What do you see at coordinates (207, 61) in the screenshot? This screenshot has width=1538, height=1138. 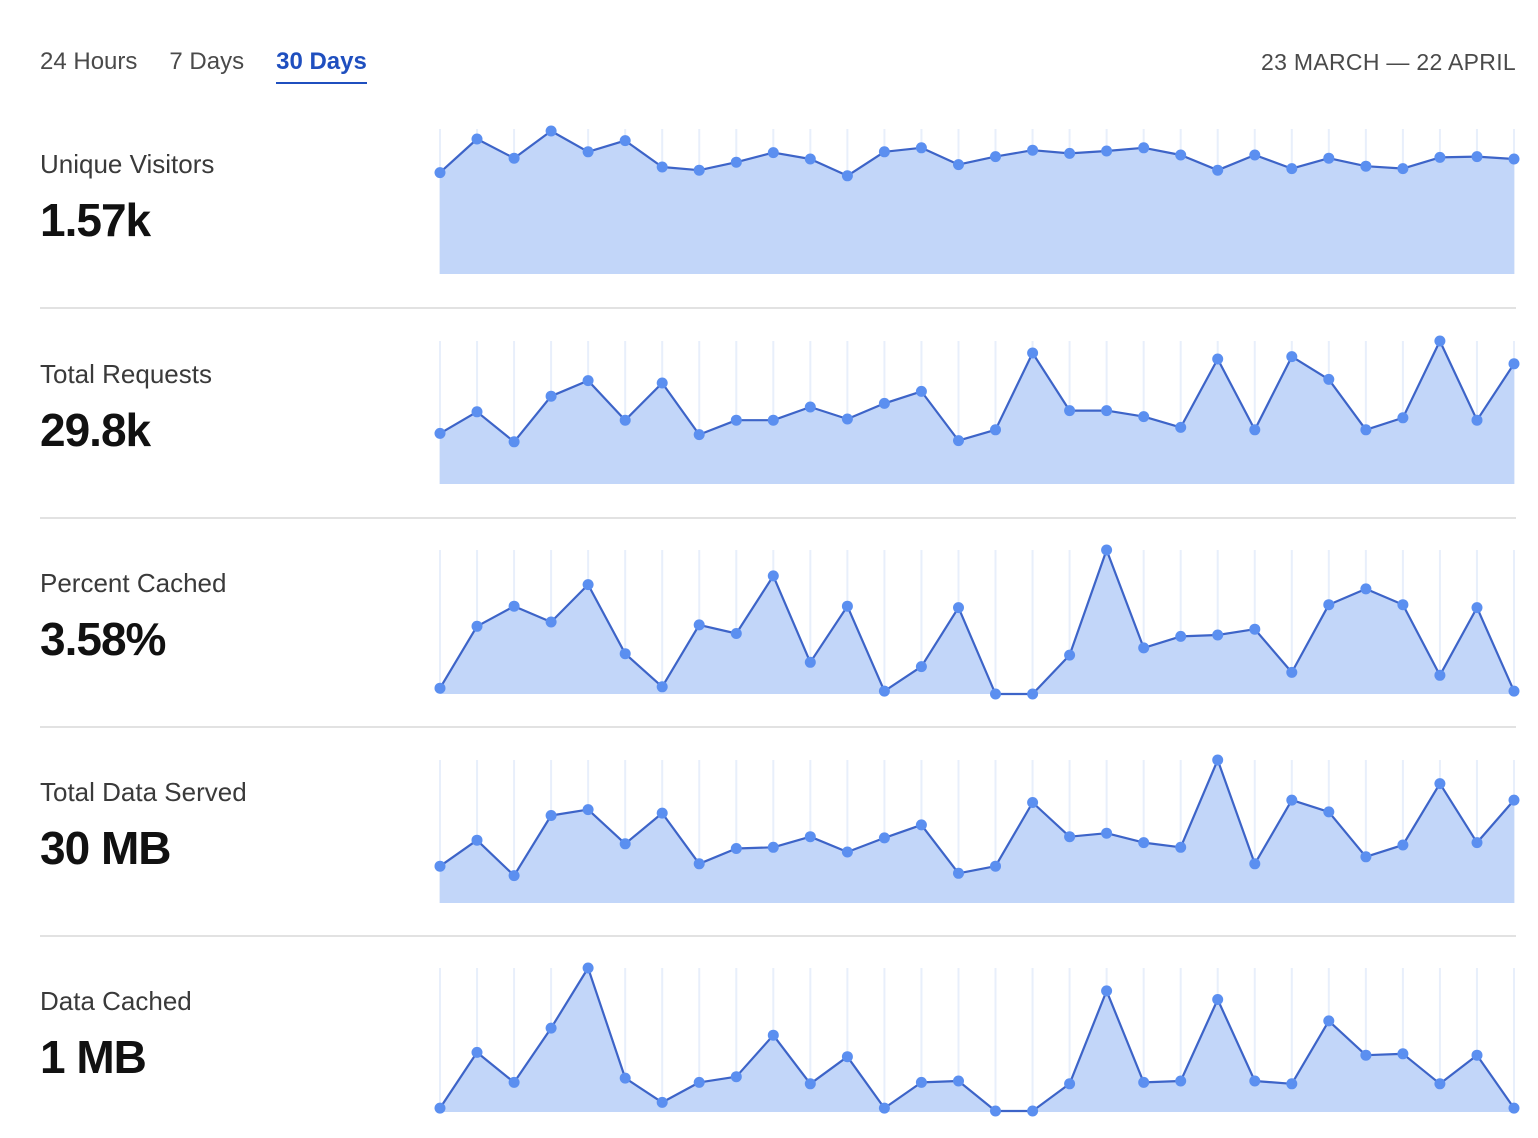 I see `tab-7-days: 7 Days` at bounding box center [207, 61].